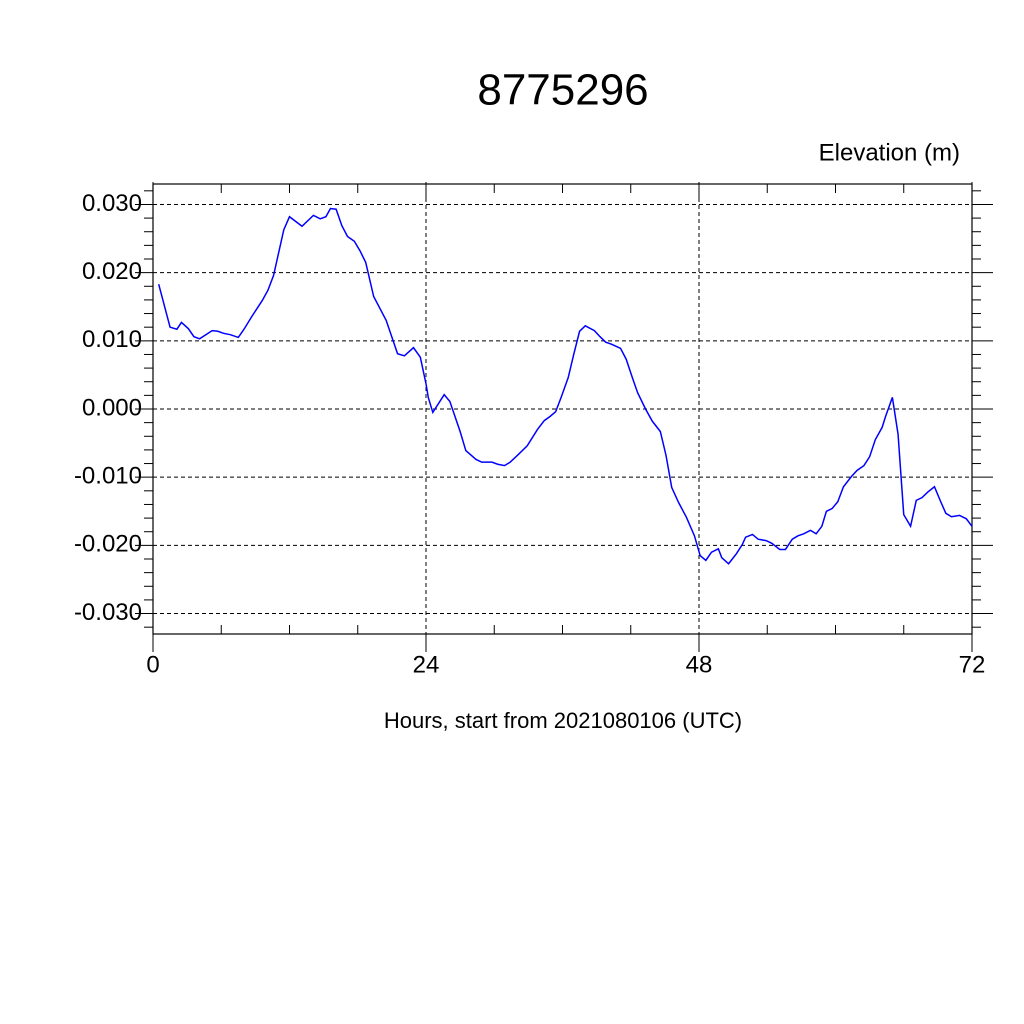 This screenshot has width=1024, height=1024. I want to click on x-tick-label: 48, so click(699, 664).